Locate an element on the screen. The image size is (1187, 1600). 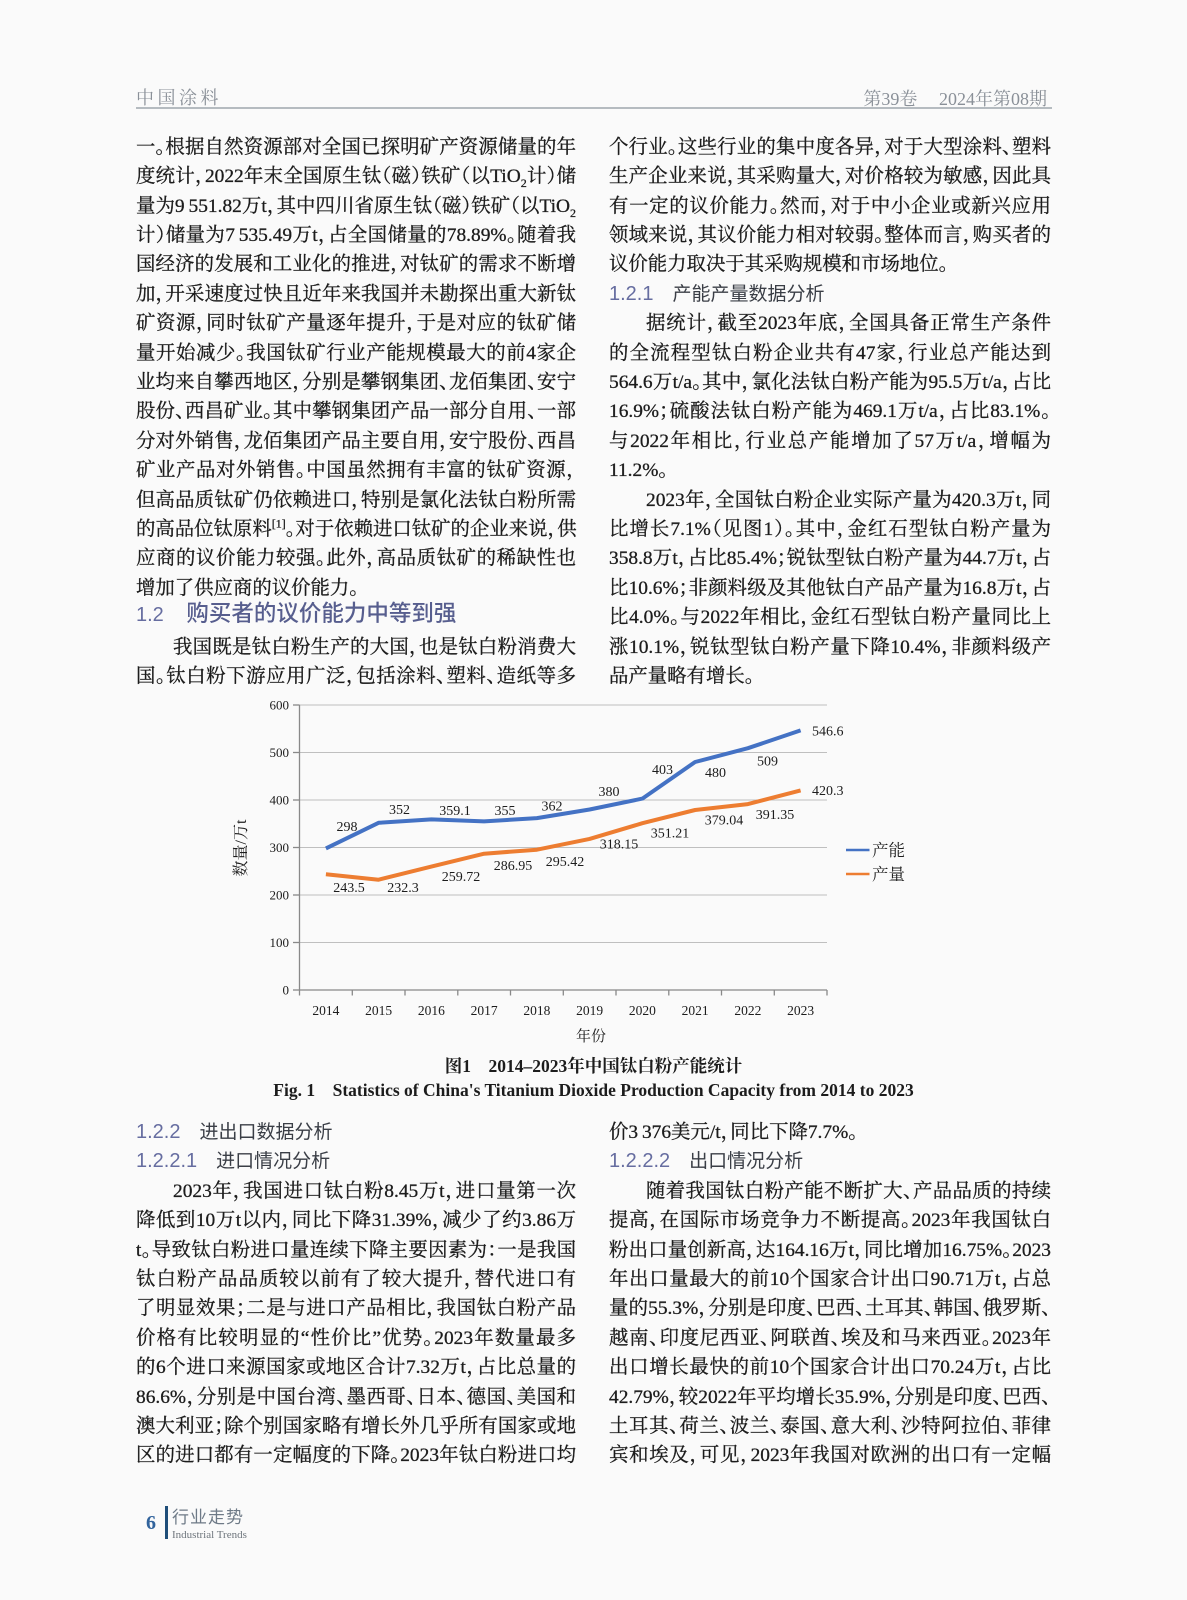
svg-text: 2017 is located at coordinates (484, 1010).